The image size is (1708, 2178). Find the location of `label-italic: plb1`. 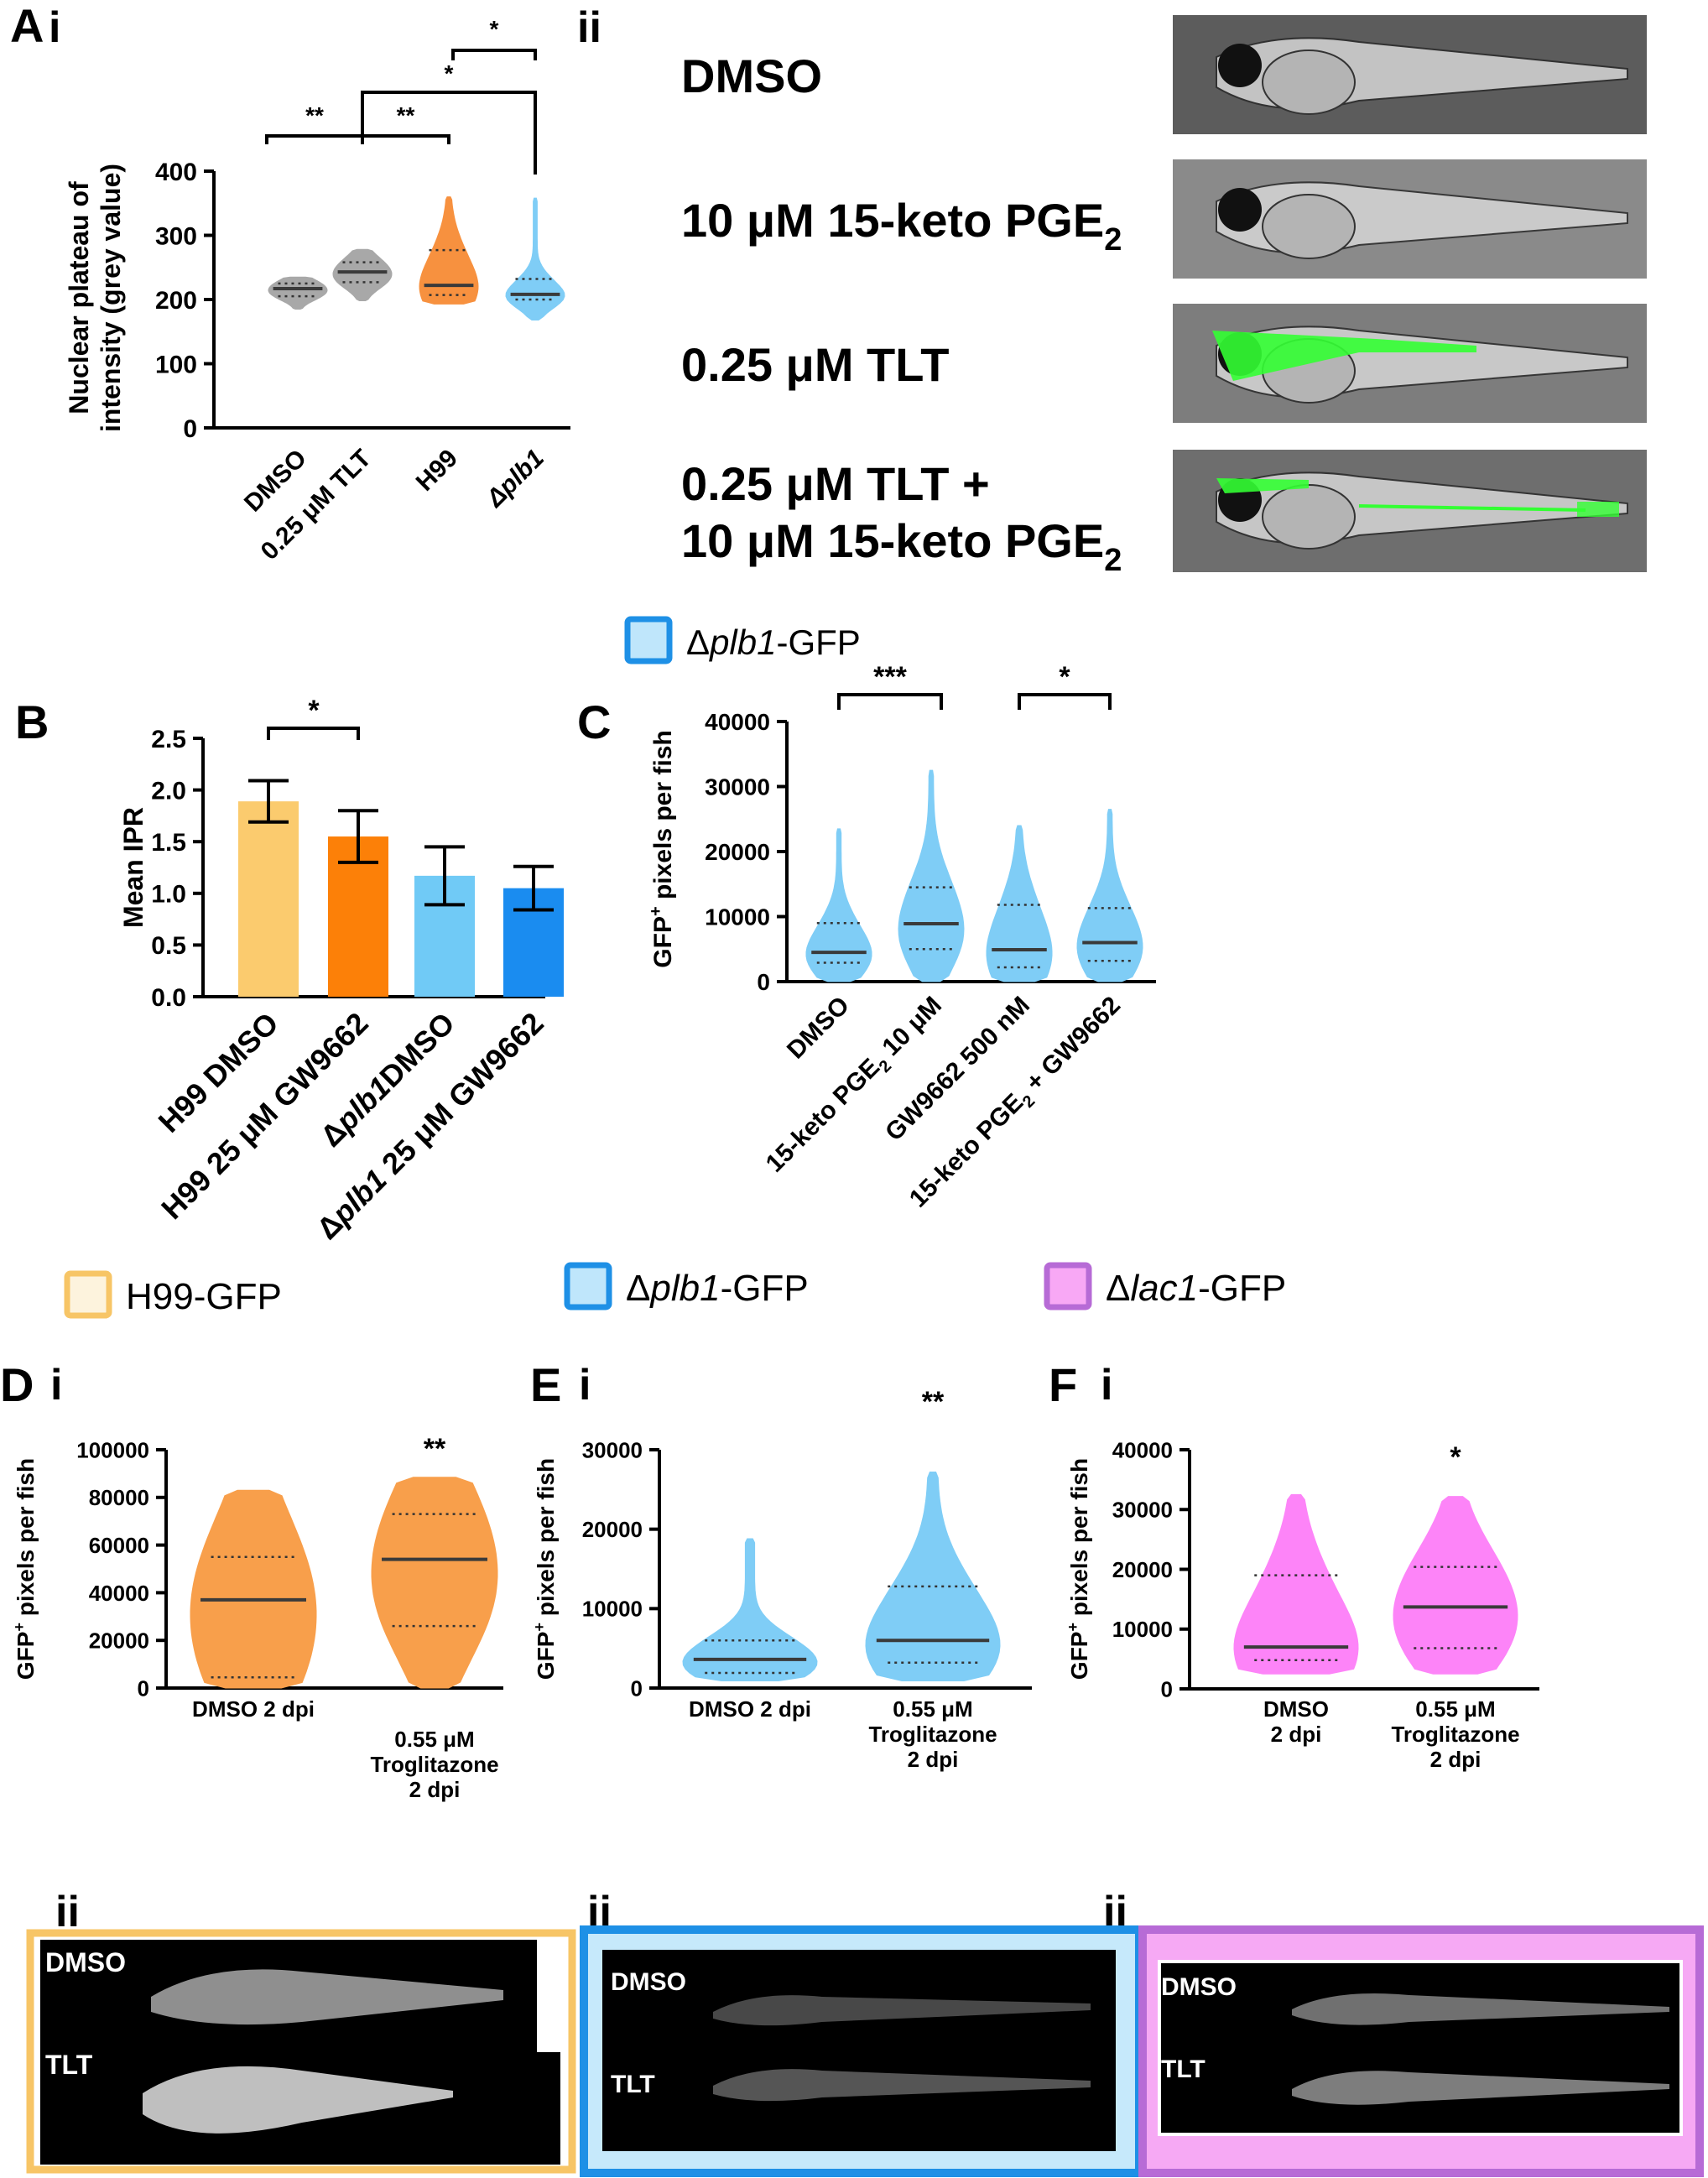

label-italic: plb1 is located at coordinates (684, 1288).